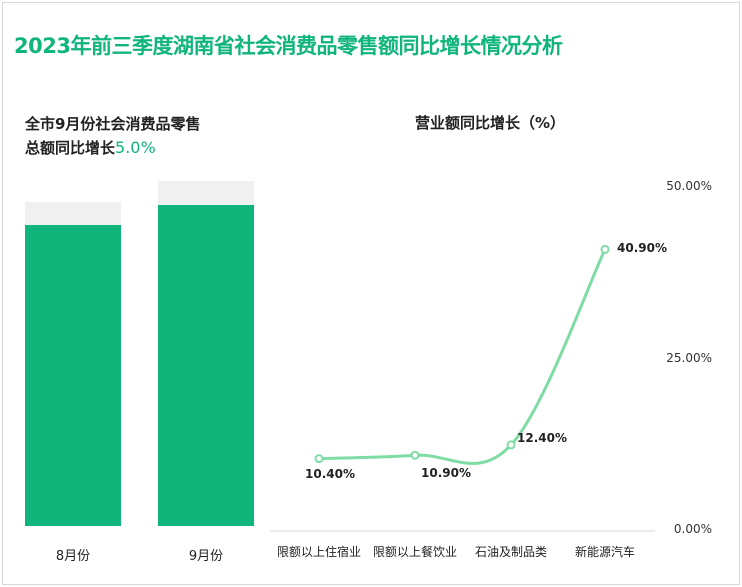 This screenshot has width=742, height=587. What do you see at coordinates (542, 437) in the screenshot?
I see `data-label-2: 12.40%` at bounding box center [542, 437].